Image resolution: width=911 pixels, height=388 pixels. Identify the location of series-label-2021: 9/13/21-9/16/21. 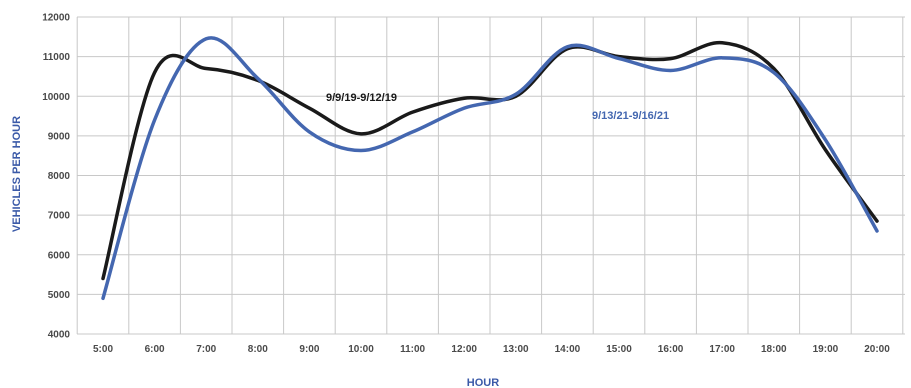
(630, 116).